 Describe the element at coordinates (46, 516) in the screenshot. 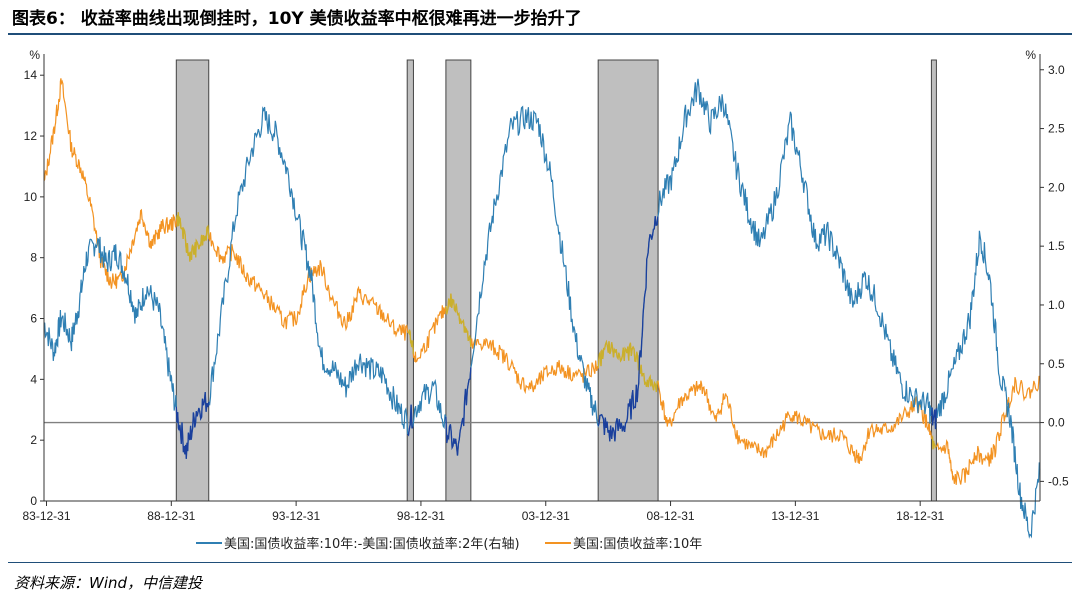

I see `x-tick-label: 83-12-31` at that location.